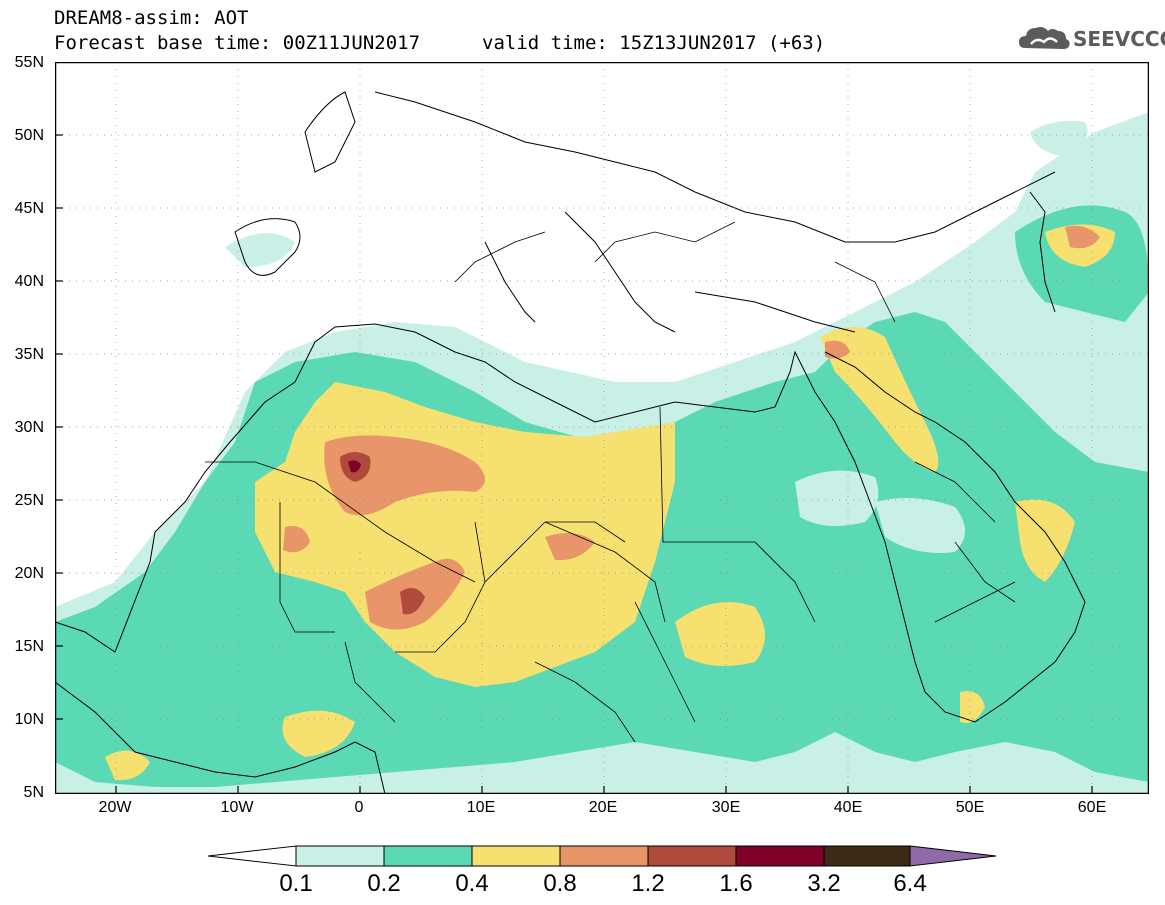  Describe the element at coordinates (824, 883) in the screenshot. I see `colorbar-label-3.2: 3.2` at that location.